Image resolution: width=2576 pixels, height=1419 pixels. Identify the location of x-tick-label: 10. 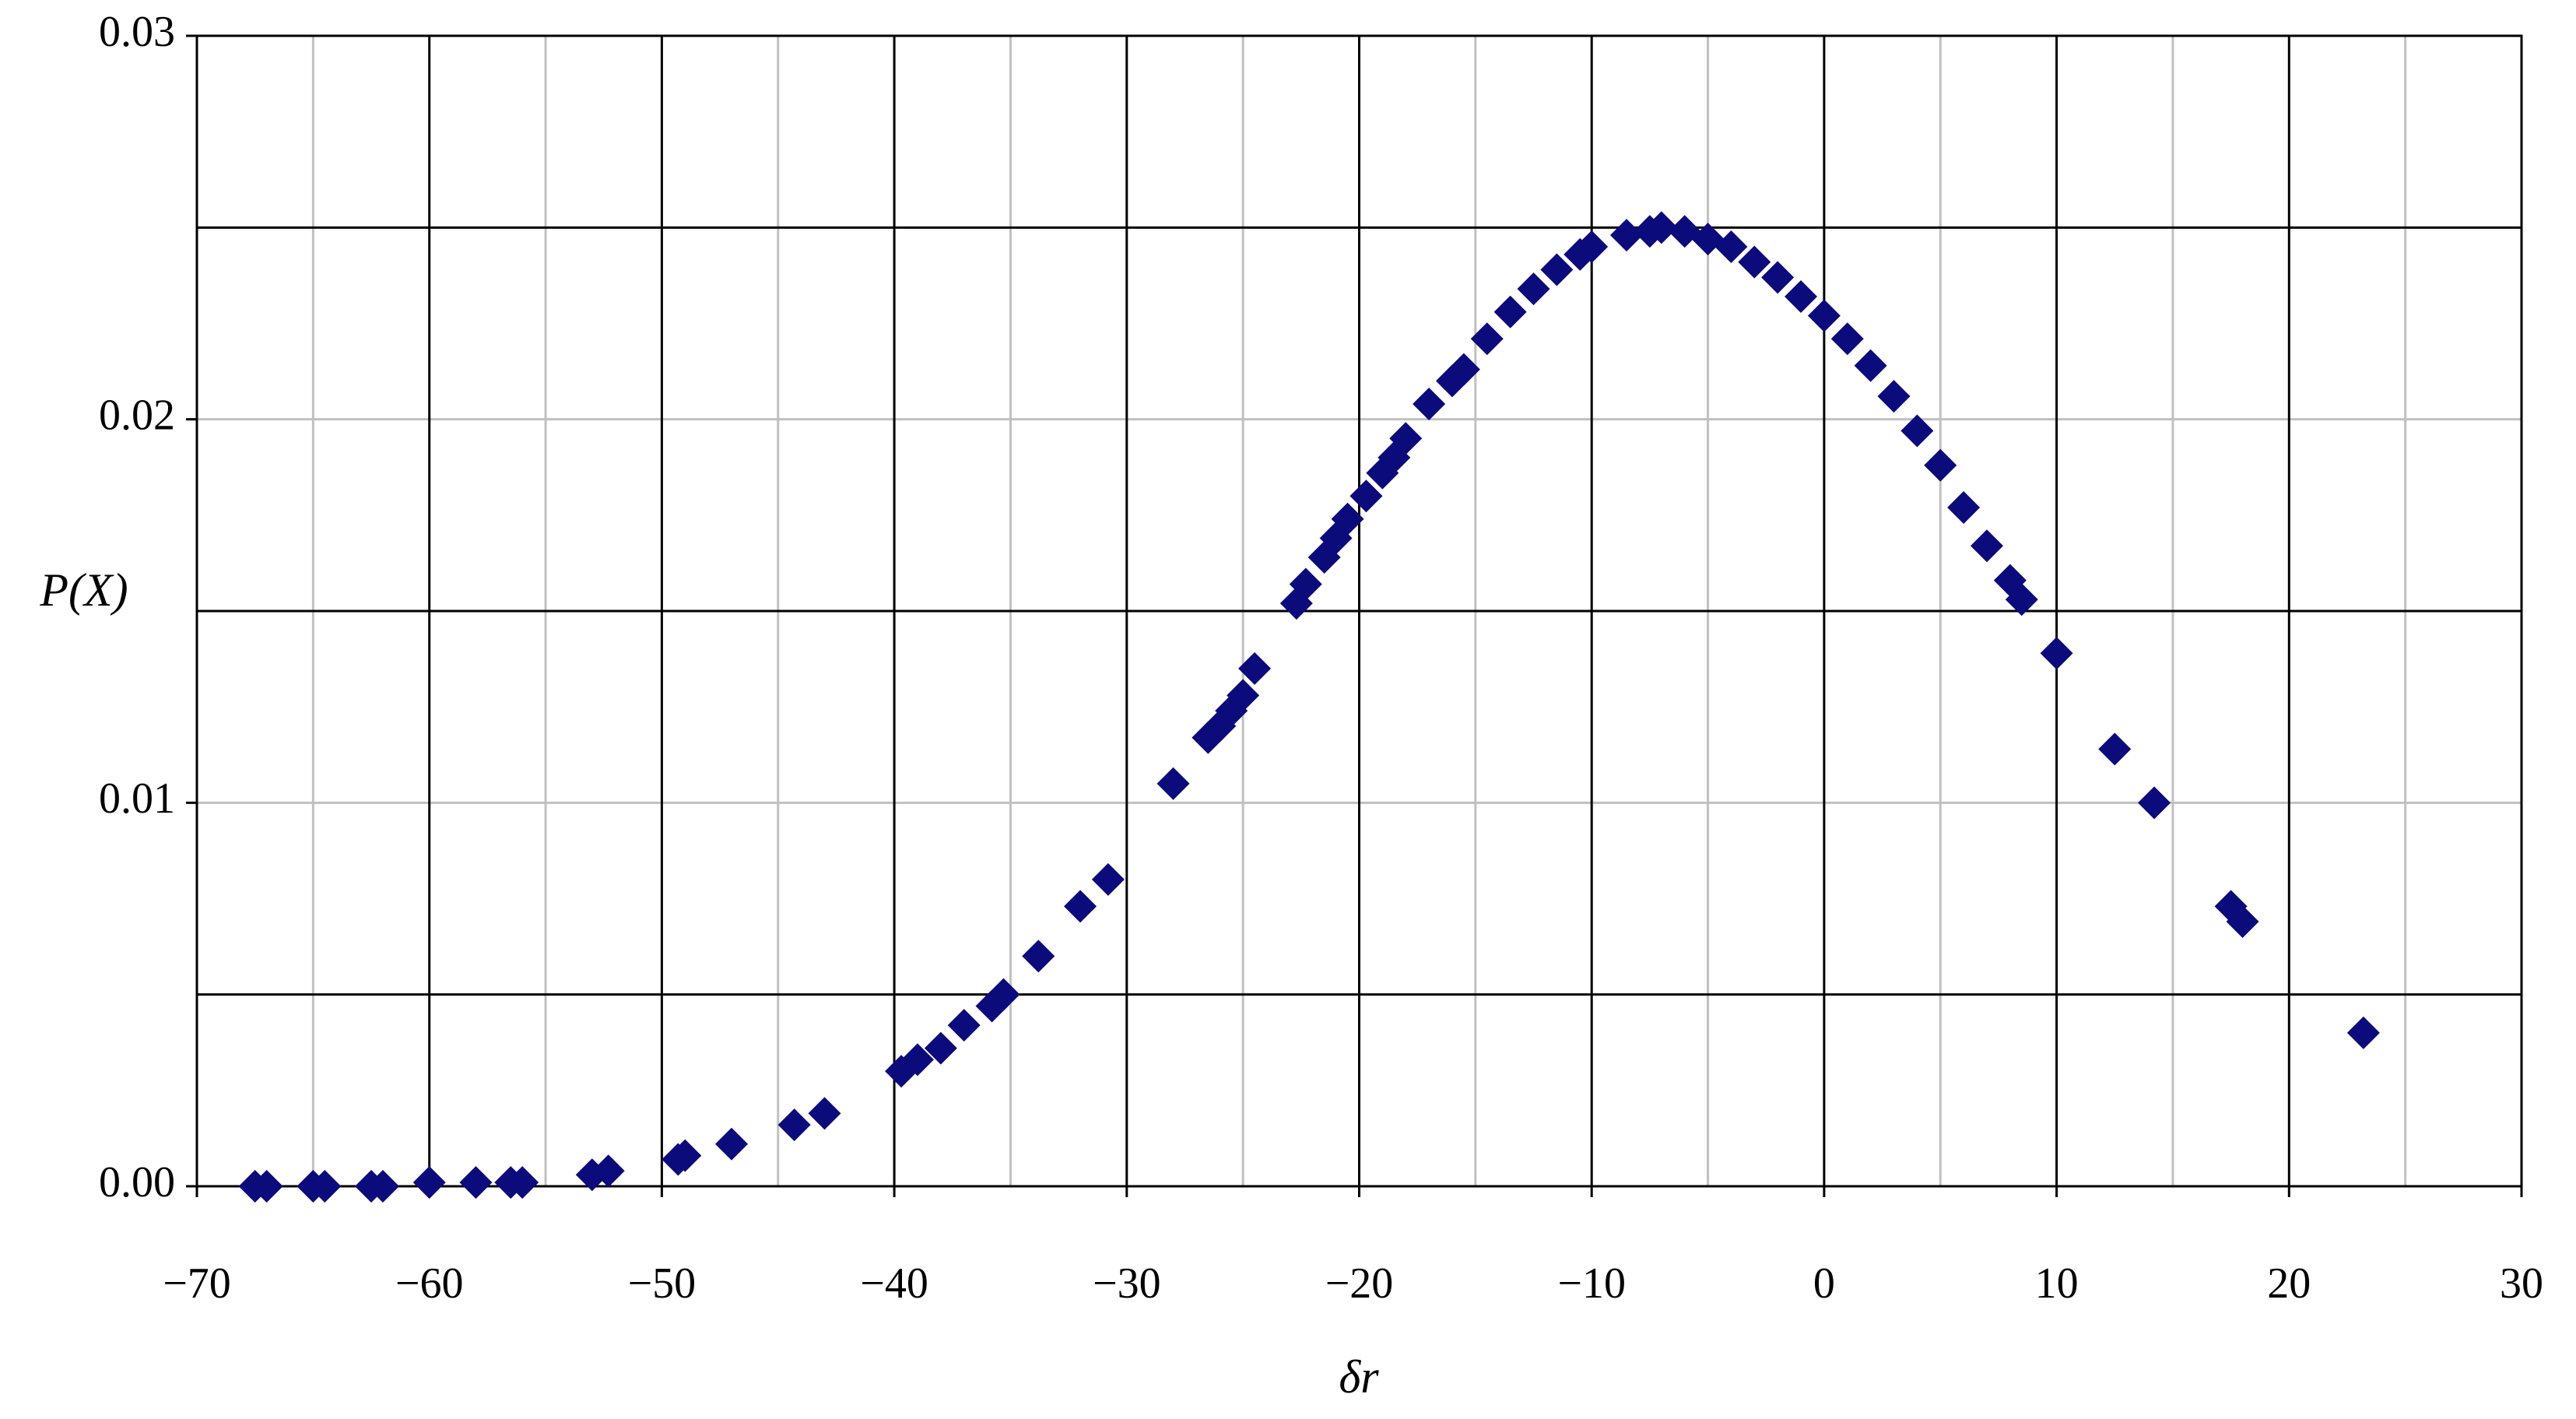
(2057, 1283).